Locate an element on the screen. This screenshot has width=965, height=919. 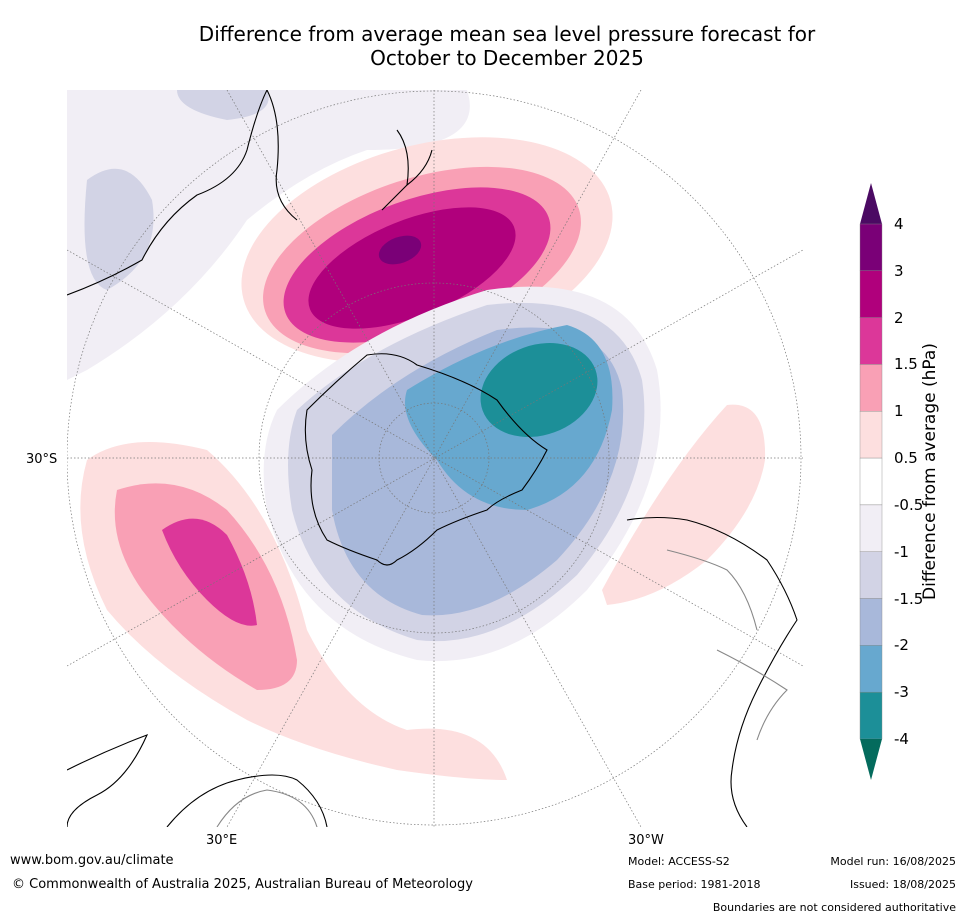
title-line-2: October to December 2025 is located at coordinates (507, 58).